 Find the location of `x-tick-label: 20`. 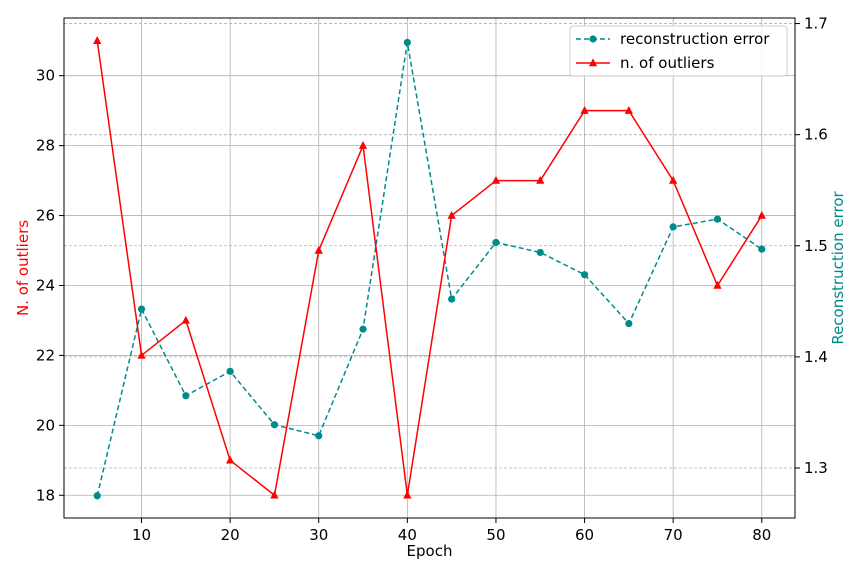

x-tick-label: 20 is located at coordinates (230, 535).